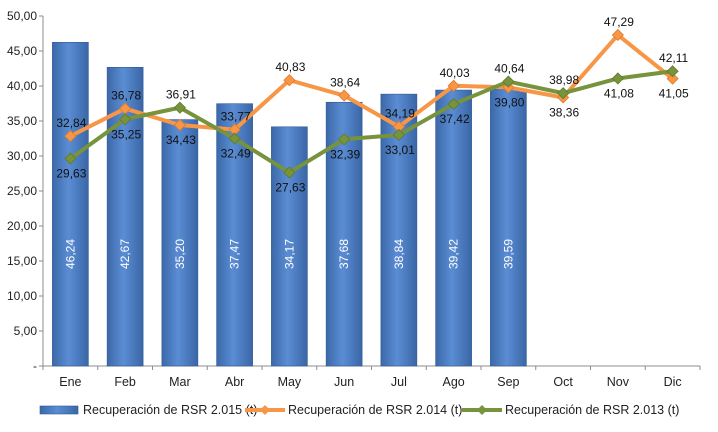 This screenshot has height=432, width=718. I want to click on line-data-label: 36,91, so click(181, 95).